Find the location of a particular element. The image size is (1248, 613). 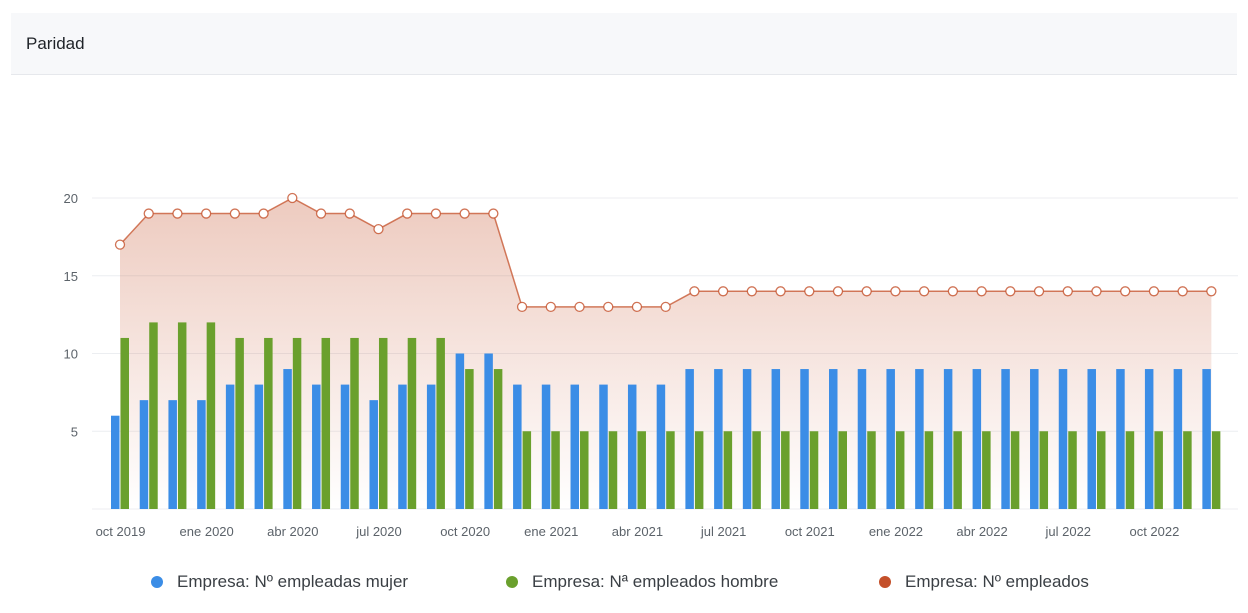

y-tick-label: 10 is located at coordinates (71, 354).